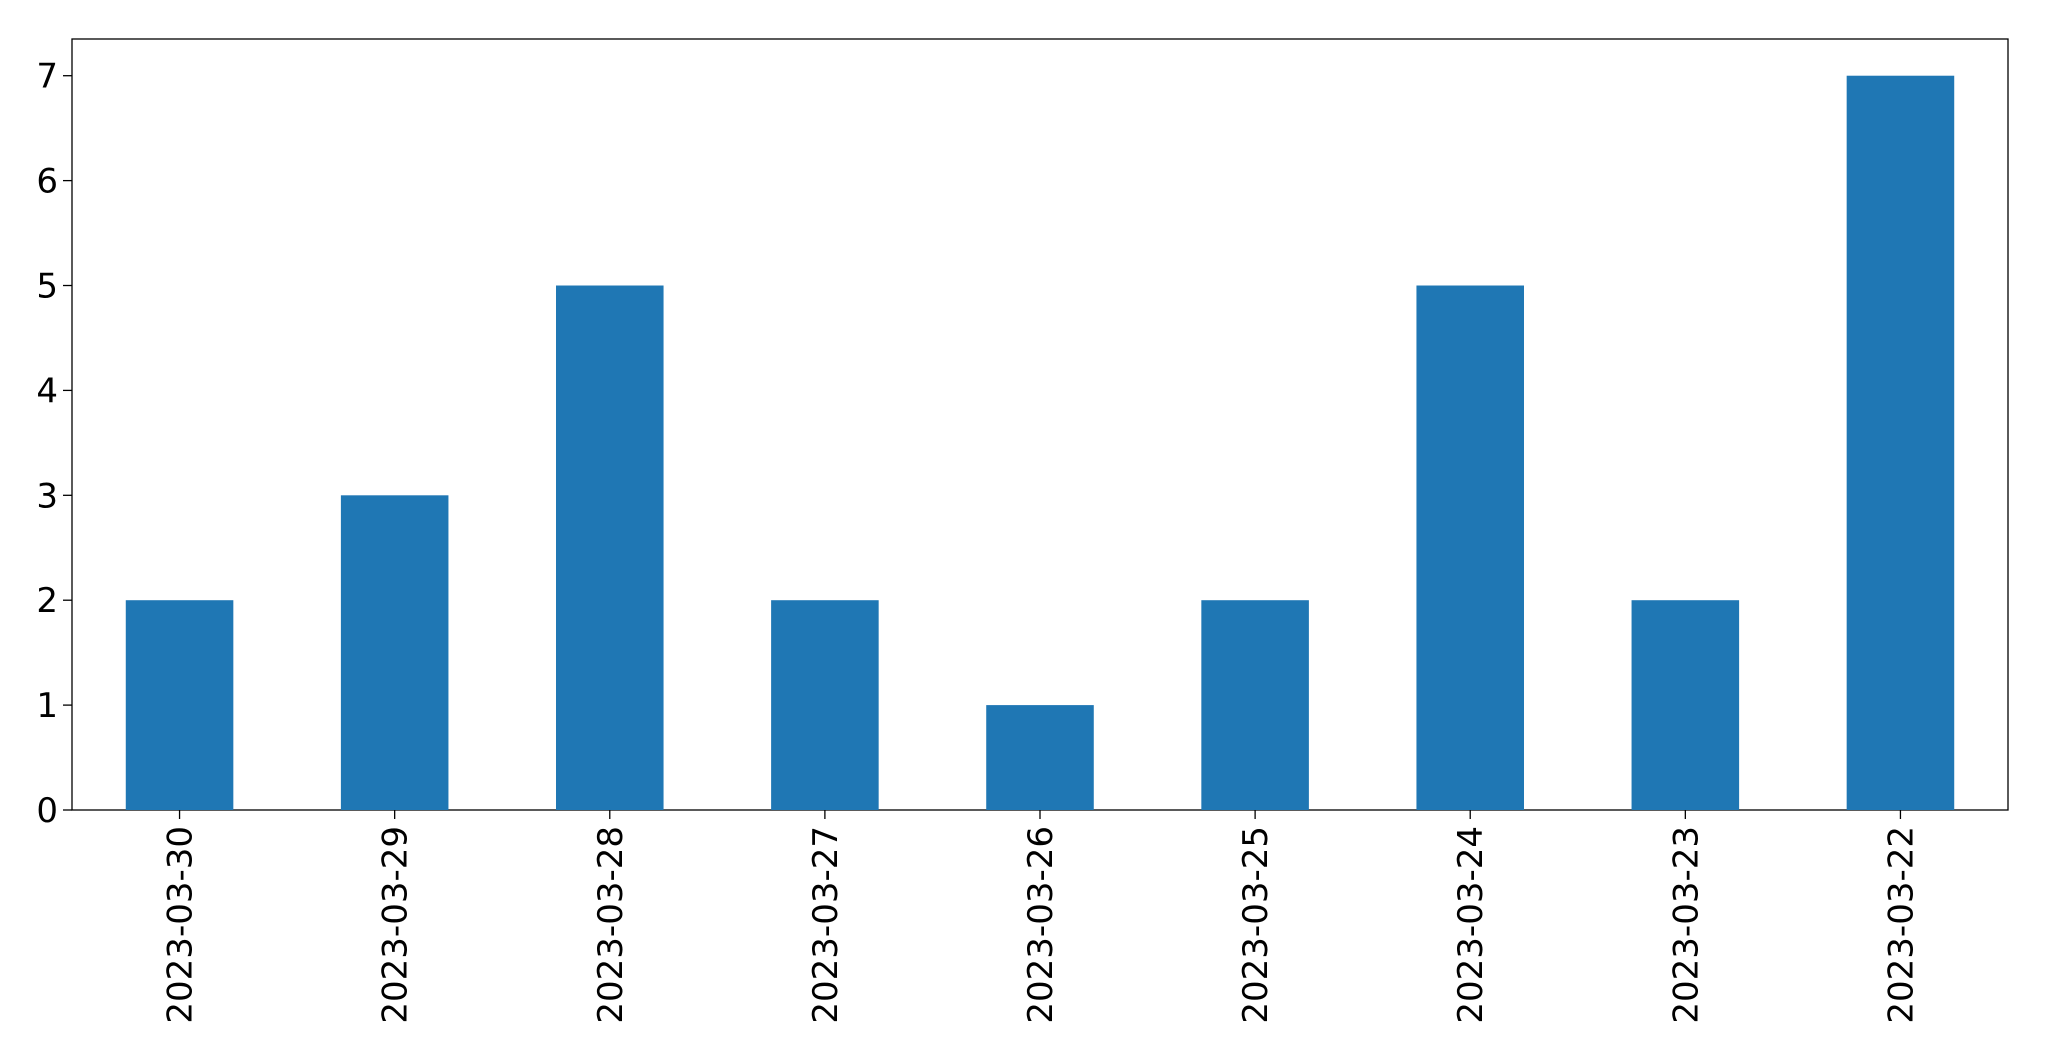 Image resolution: width=2049 pixels, height=1061 pixels. I want to click on y-tick-label: 5, so click(47, 287).